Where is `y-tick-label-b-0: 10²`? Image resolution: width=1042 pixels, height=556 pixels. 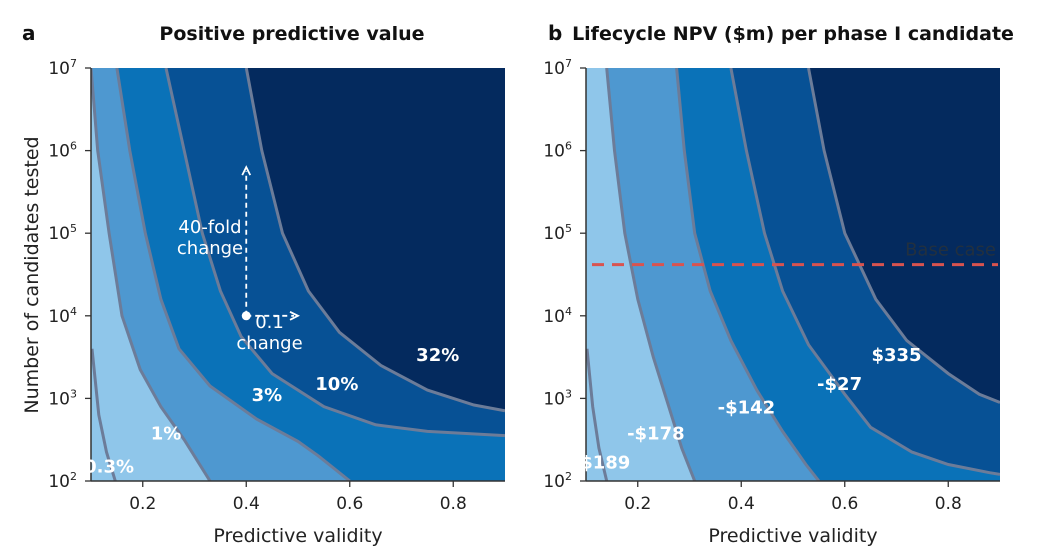
y-tick-label-b-0: 10² is located at coordinates (557, 481).